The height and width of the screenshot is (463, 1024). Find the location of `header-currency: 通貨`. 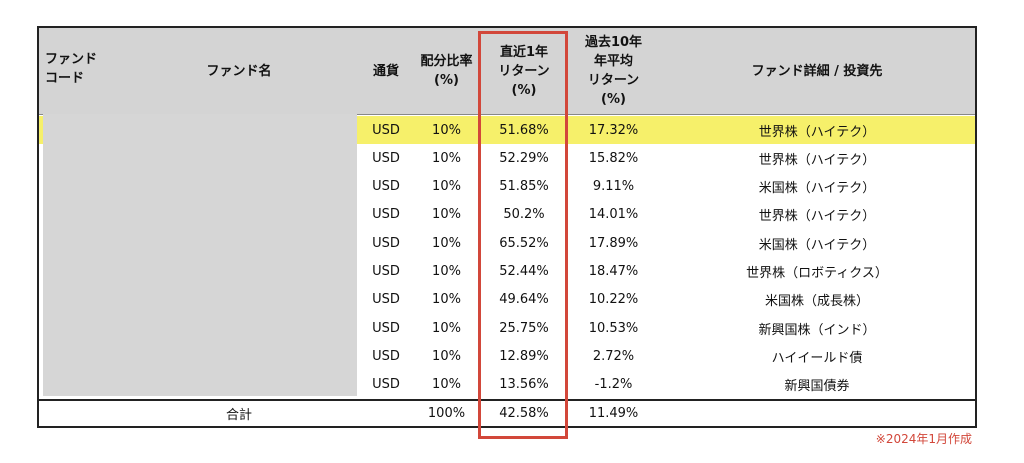

header-currency: 通貨 is located at coordinates (385, 71).